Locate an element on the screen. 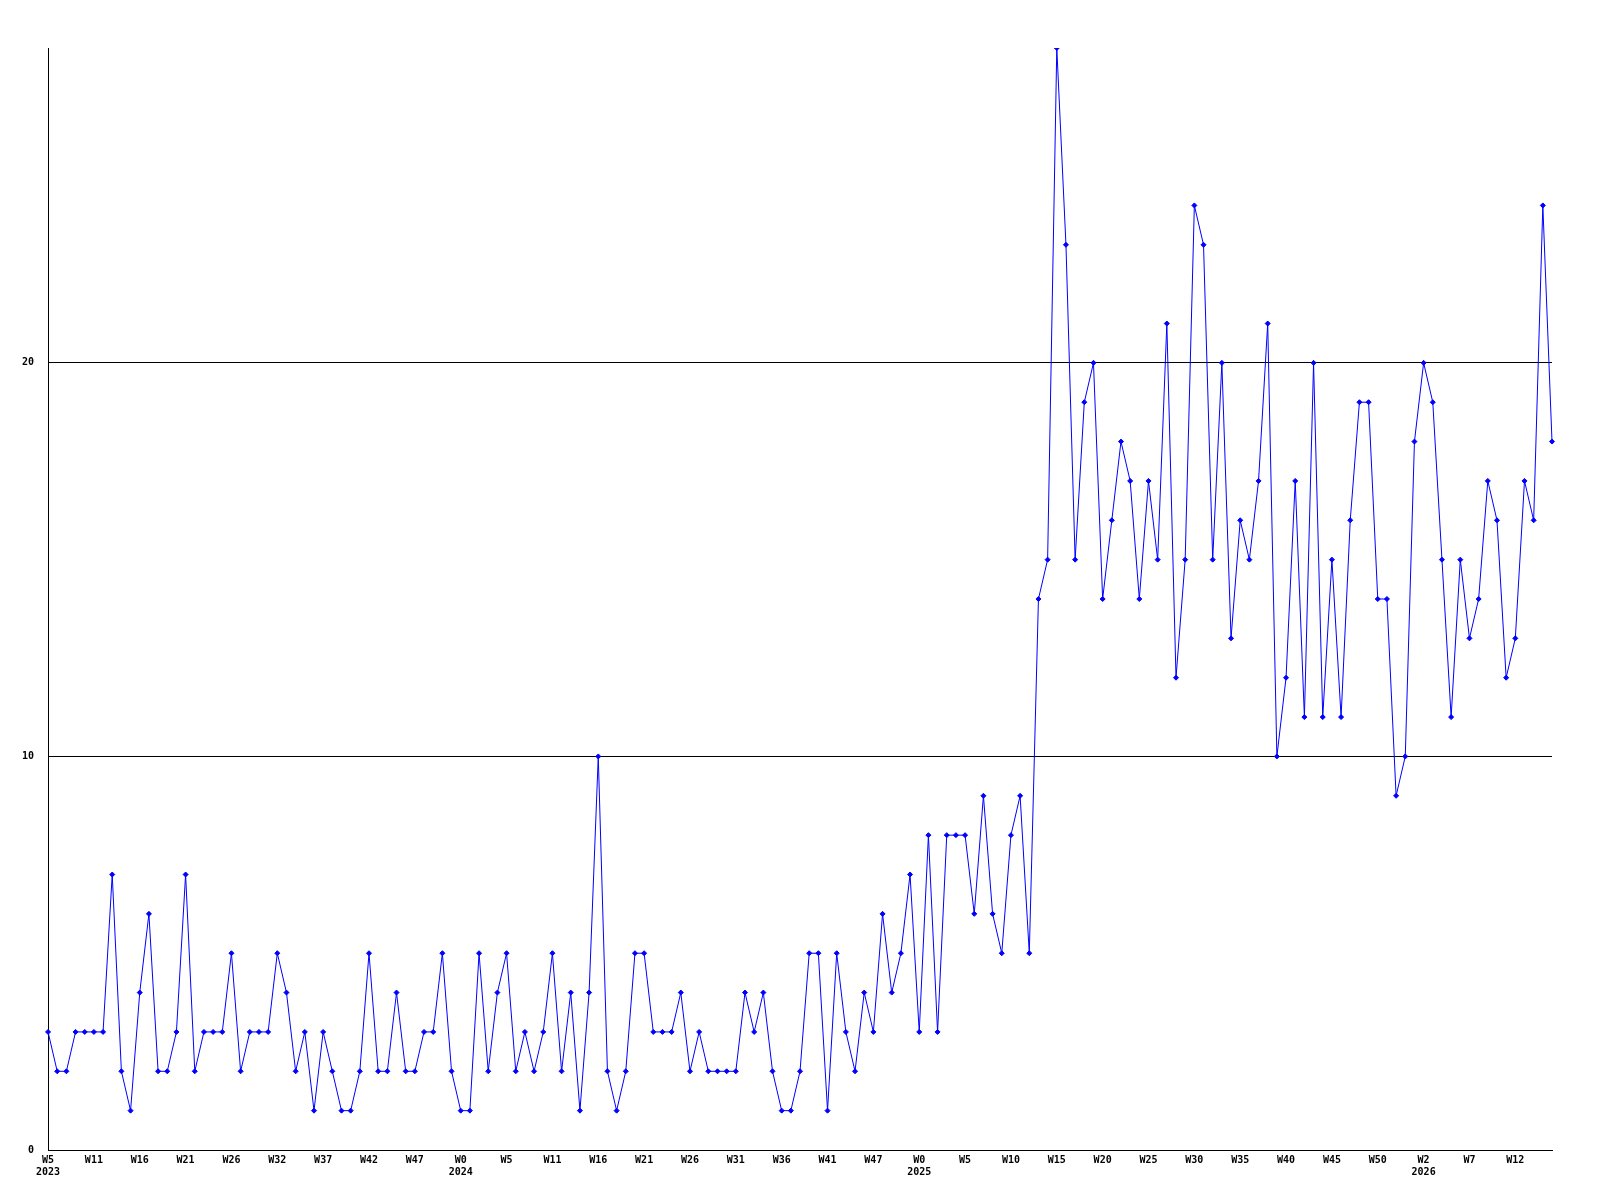 This screenshot has width=1600, height=1200. x-tick-label: W12 is located at coordinates (1515, 1159).